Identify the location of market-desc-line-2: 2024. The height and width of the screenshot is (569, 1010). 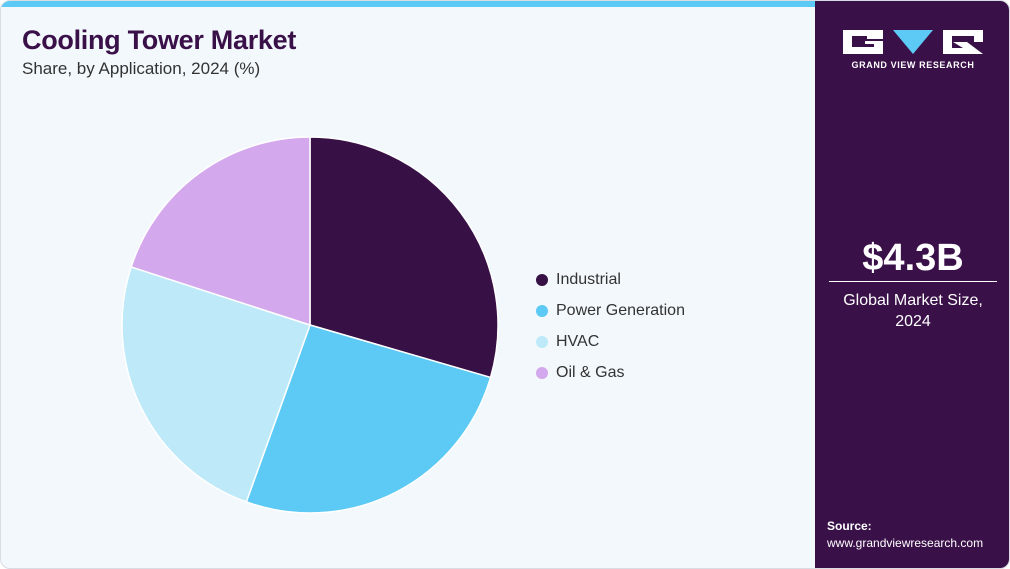
(913, 321).